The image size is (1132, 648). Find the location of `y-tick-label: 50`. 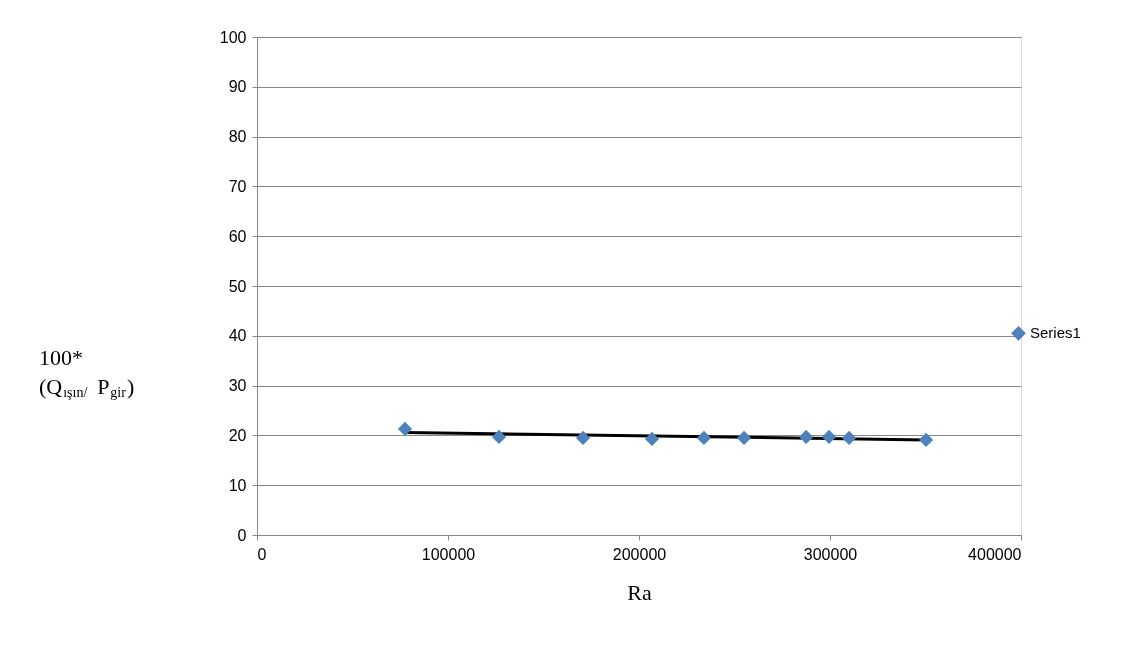

y-tick-label: 50 is located at coordinates (237, 286).